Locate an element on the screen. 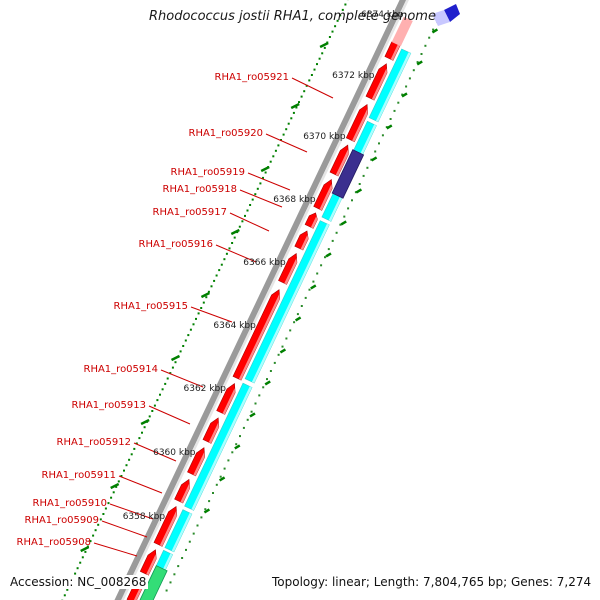  gene-label-rha1-ro05910: RHA1_ro05910 is located at coordinates (70, 503).